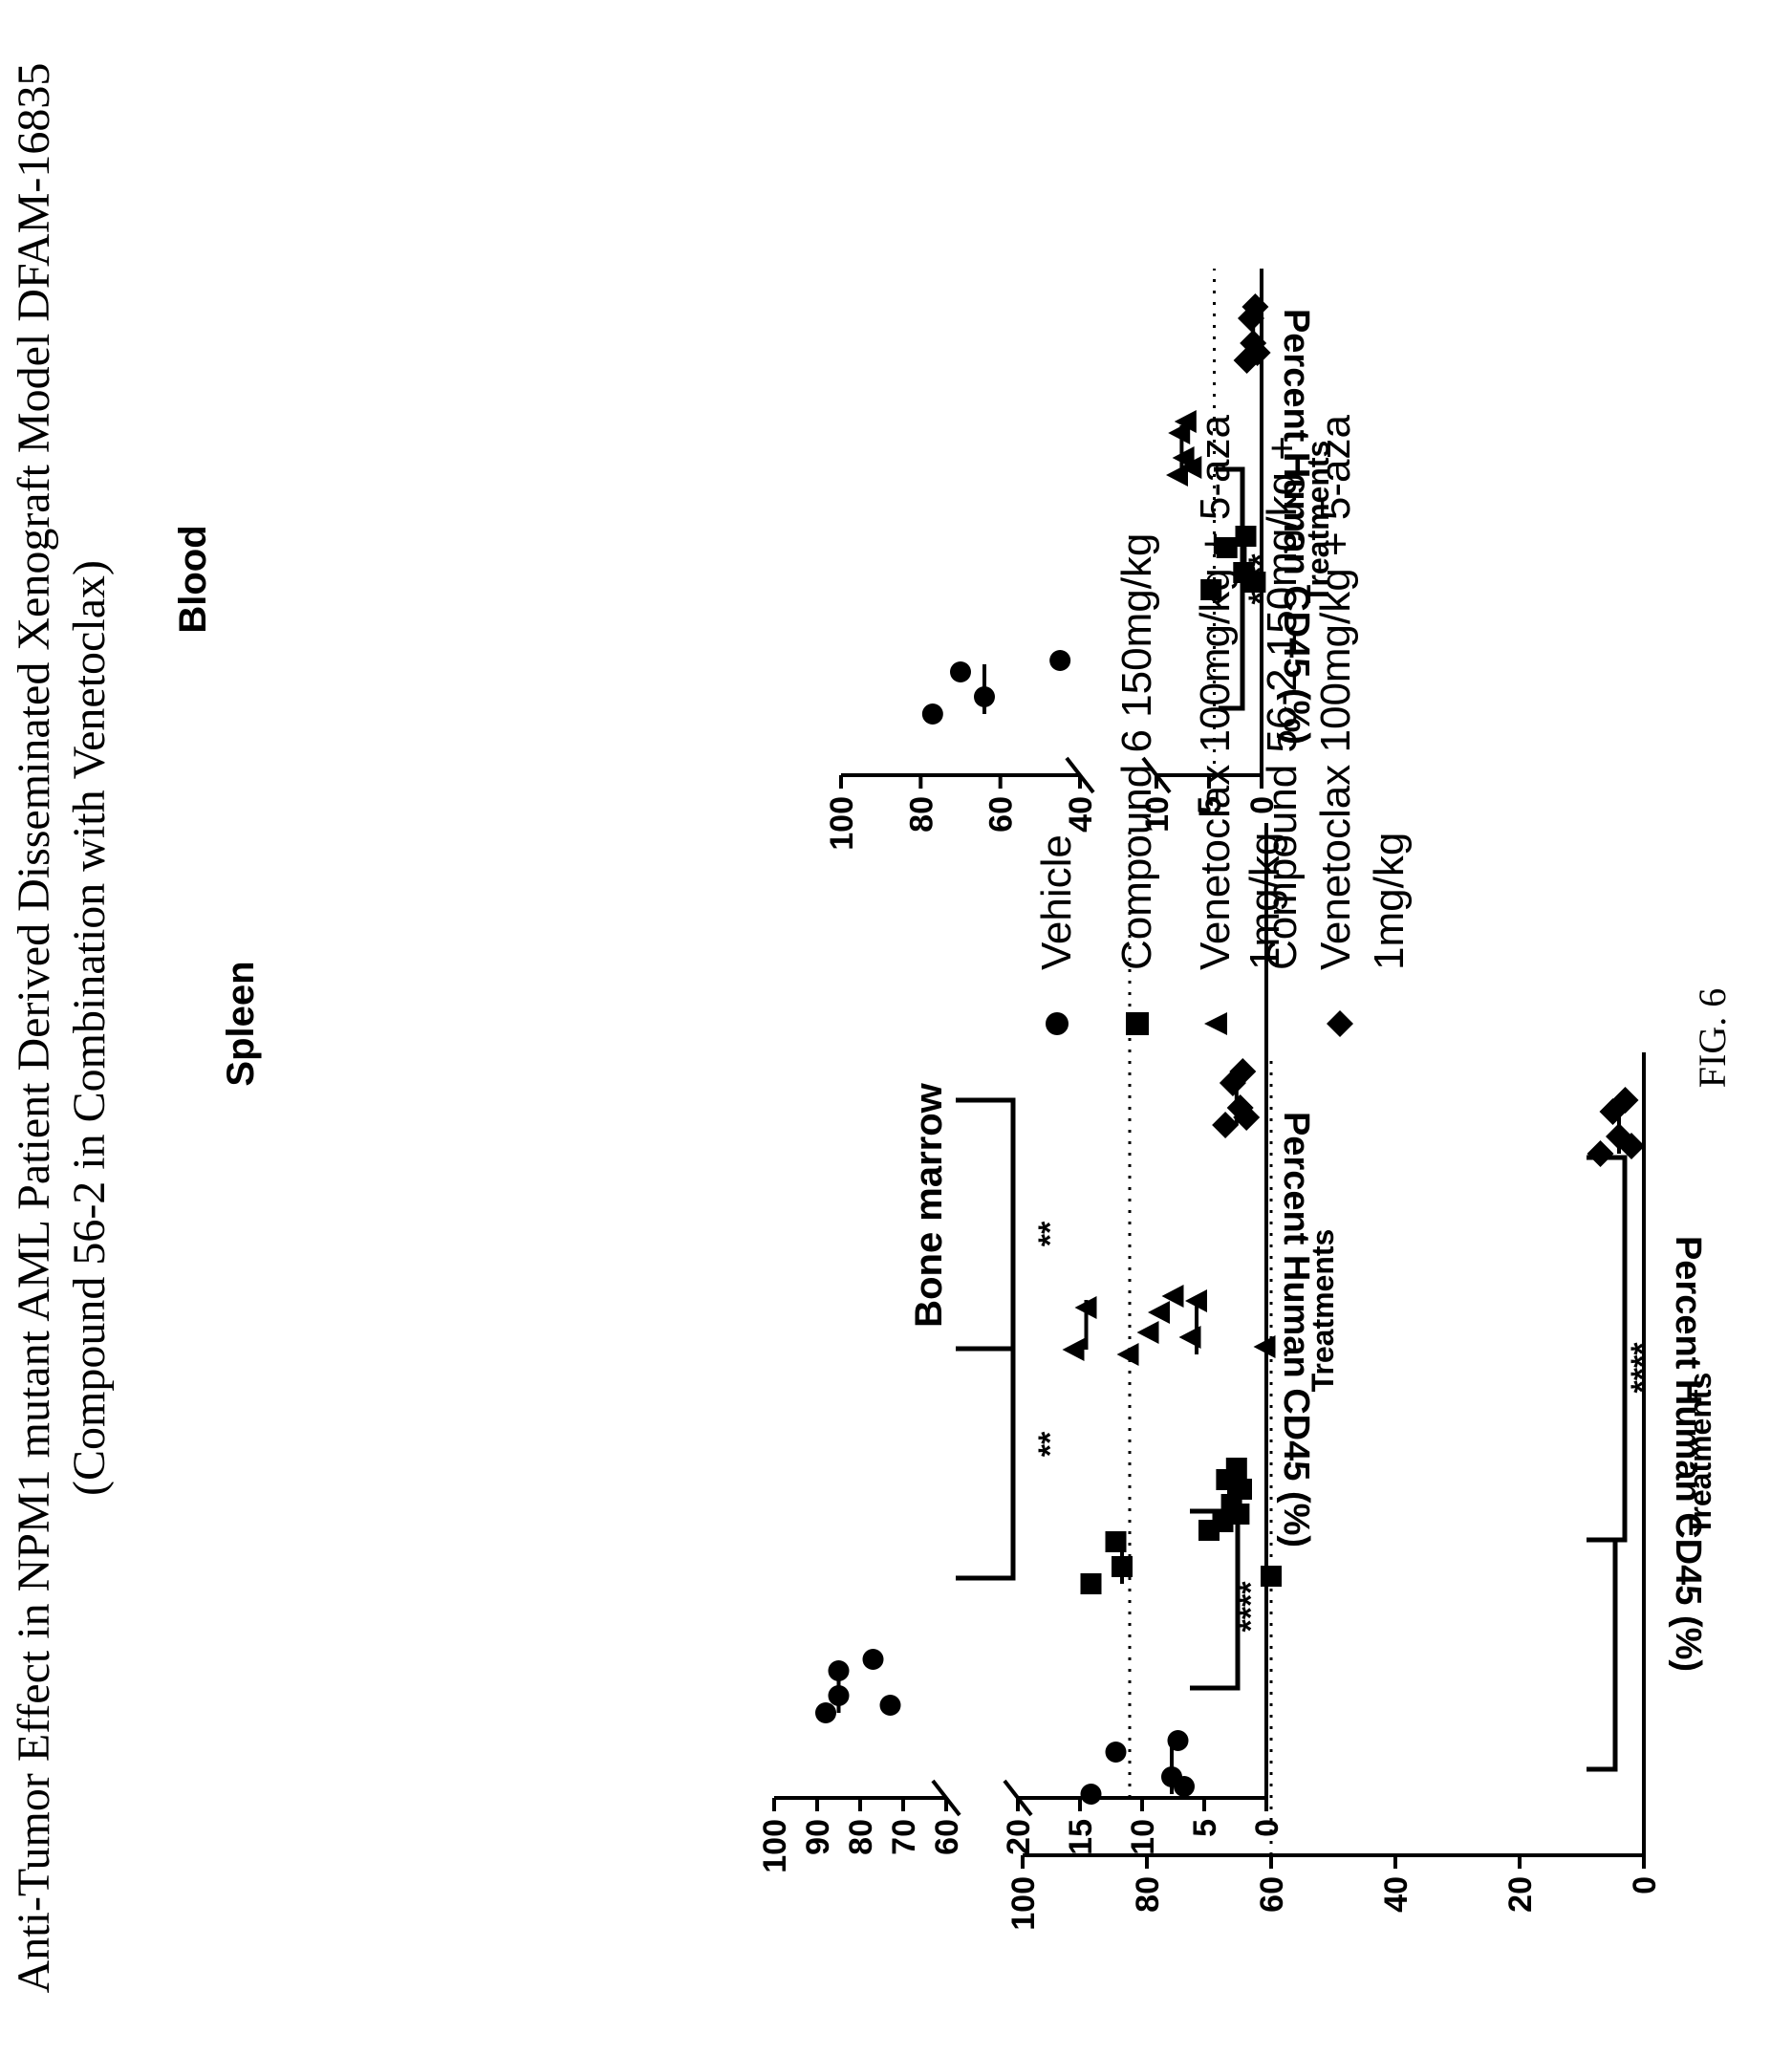 The image size is (1792, 2056). What do you see at coordinates (1335, 693) in the screenshot?
I see `legend-label-line-2: Venetoclax 100mg/kg + 5-aza` at bounding box center [1335, 693].